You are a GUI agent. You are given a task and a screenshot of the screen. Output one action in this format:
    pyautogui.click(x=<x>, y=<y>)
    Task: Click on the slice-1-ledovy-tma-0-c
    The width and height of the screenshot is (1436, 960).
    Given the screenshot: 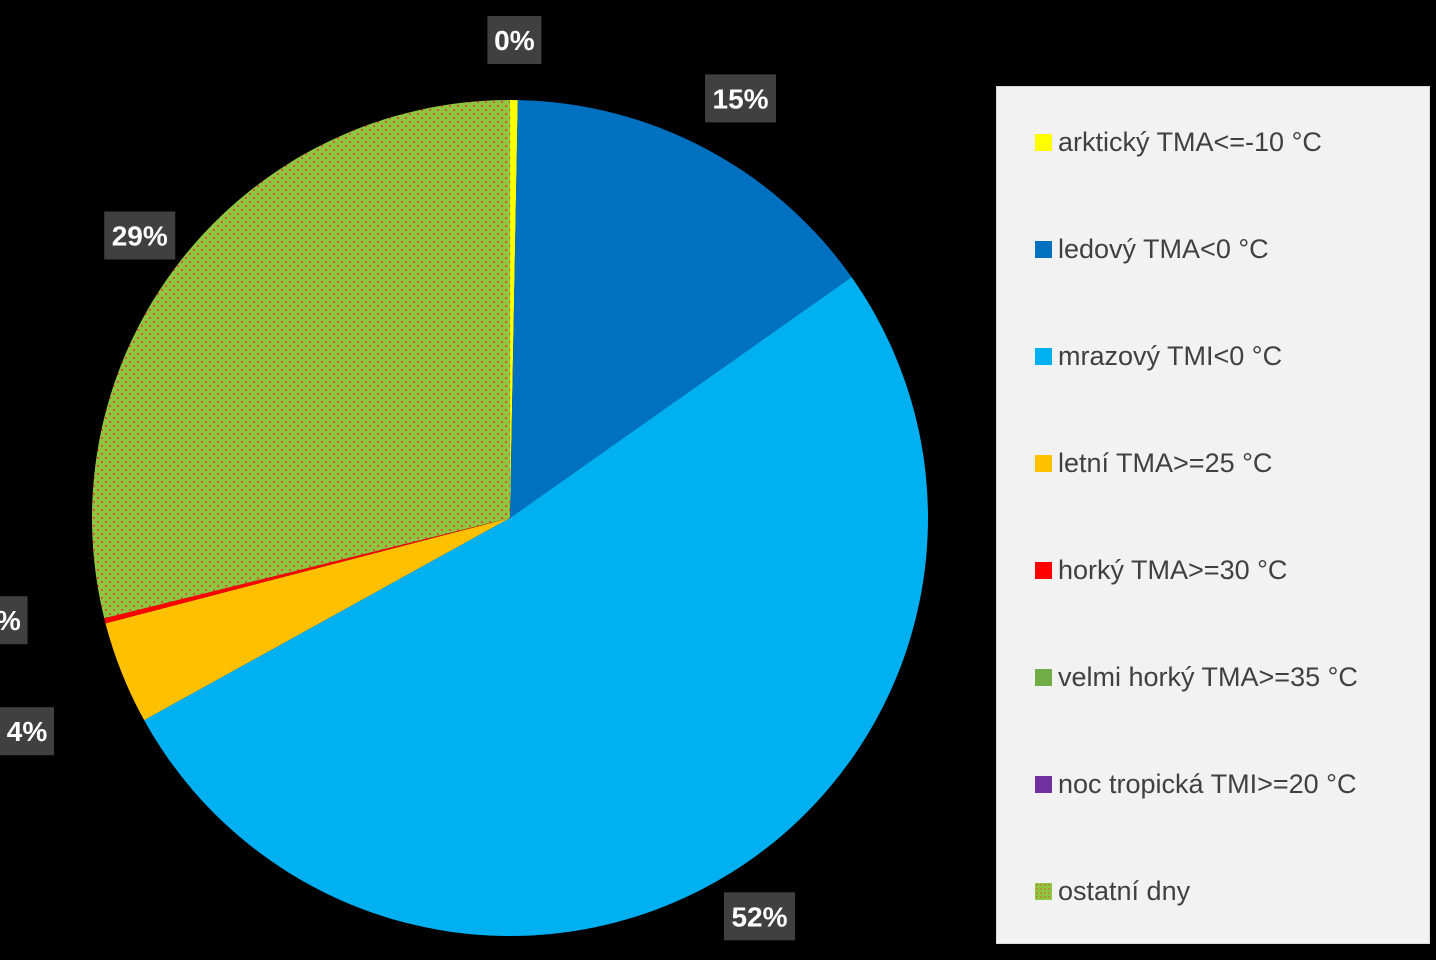 What is the action you would take?
    pyautogui.click(x=681, y=309)
    